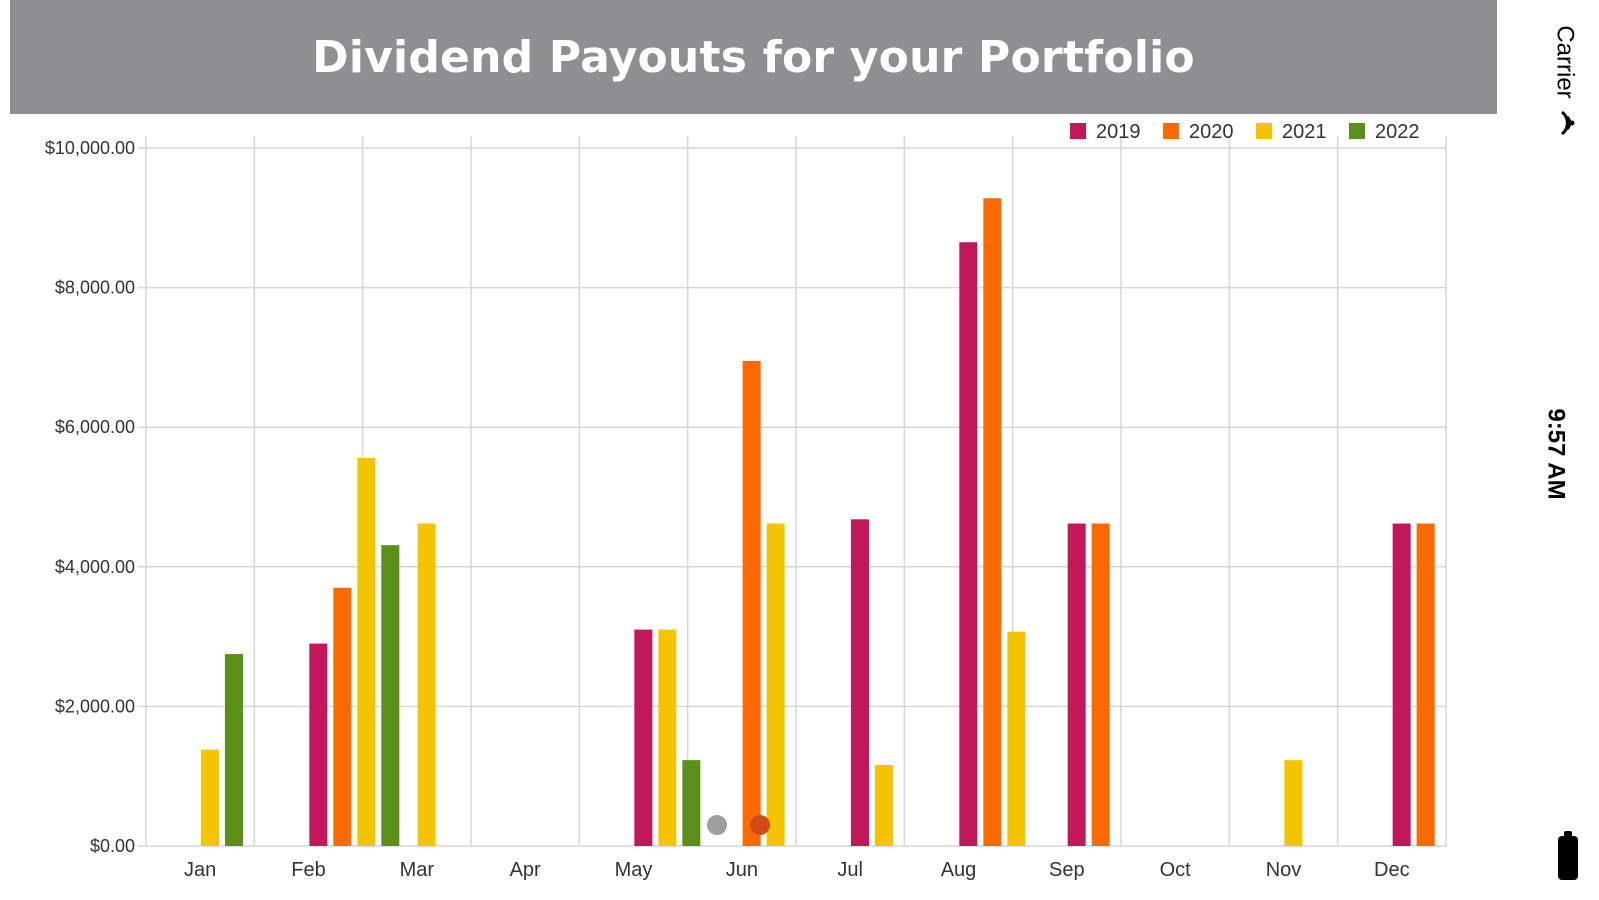 This screenshot has height=900, width=1599. I want to click on bar-2022-Jan, so click(234, 750).